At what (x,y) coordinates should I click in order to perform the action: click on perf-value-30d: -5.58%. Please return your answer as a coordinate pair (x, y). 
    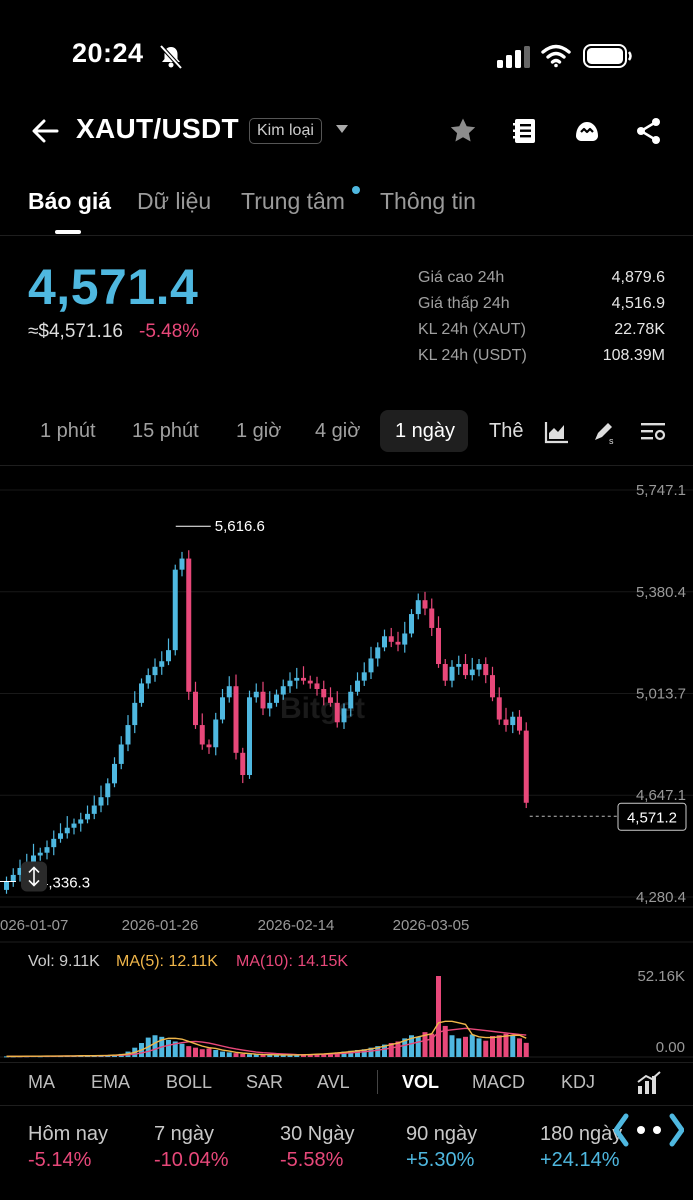
    Looking at the image, I should click on (312, 1160).